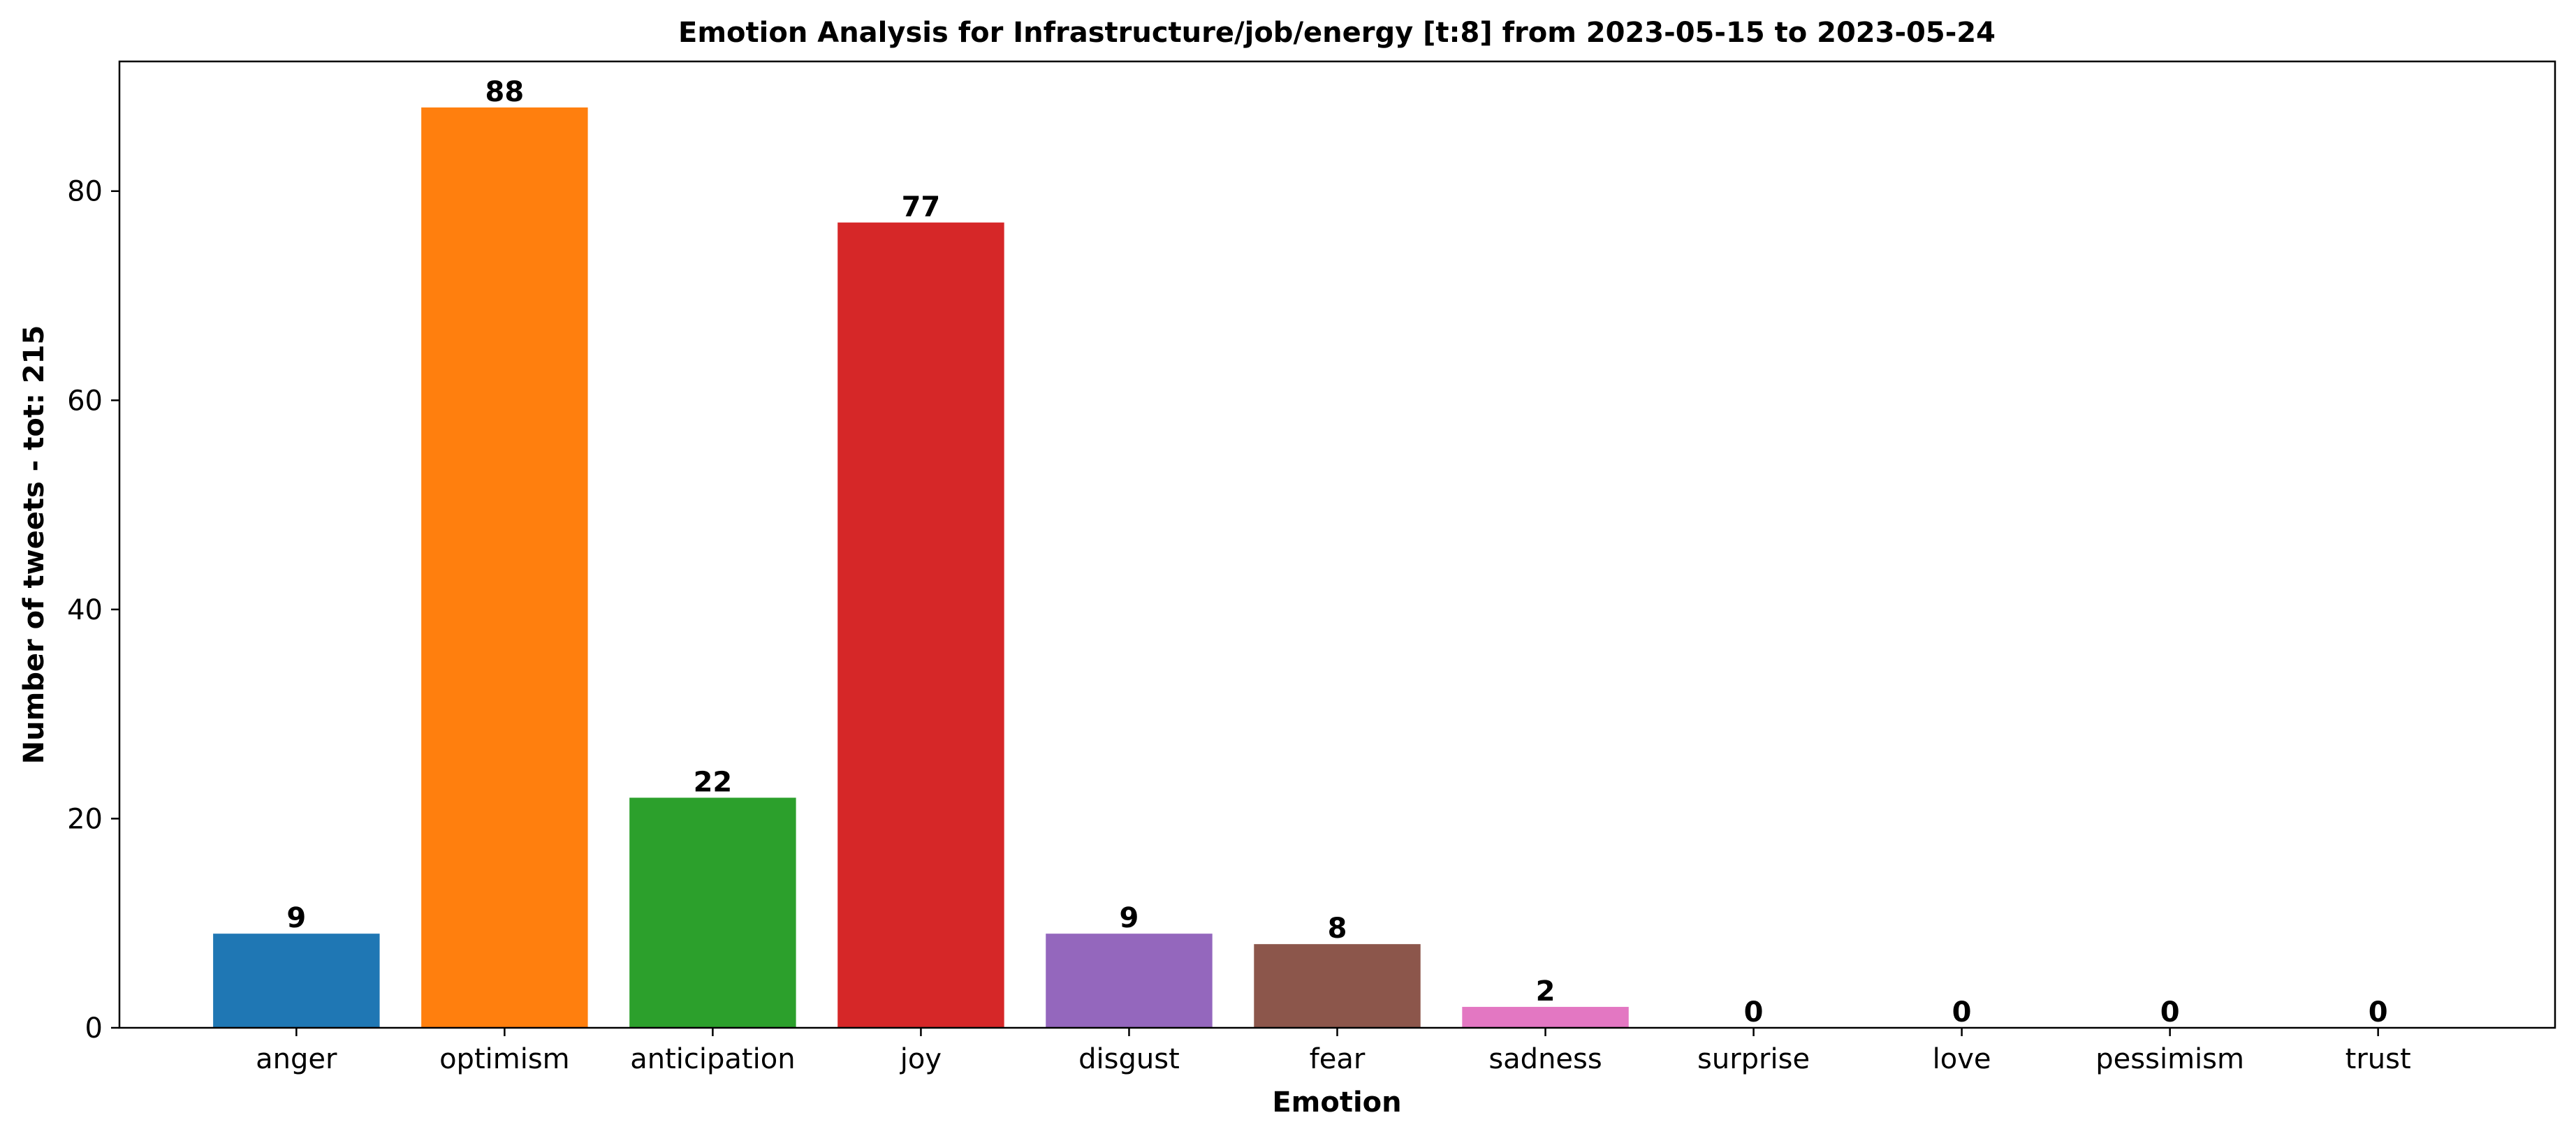  Describe the element at coordinates (85, 192) in the screenshot. I see `y-tick-label-80: 80` at that location.